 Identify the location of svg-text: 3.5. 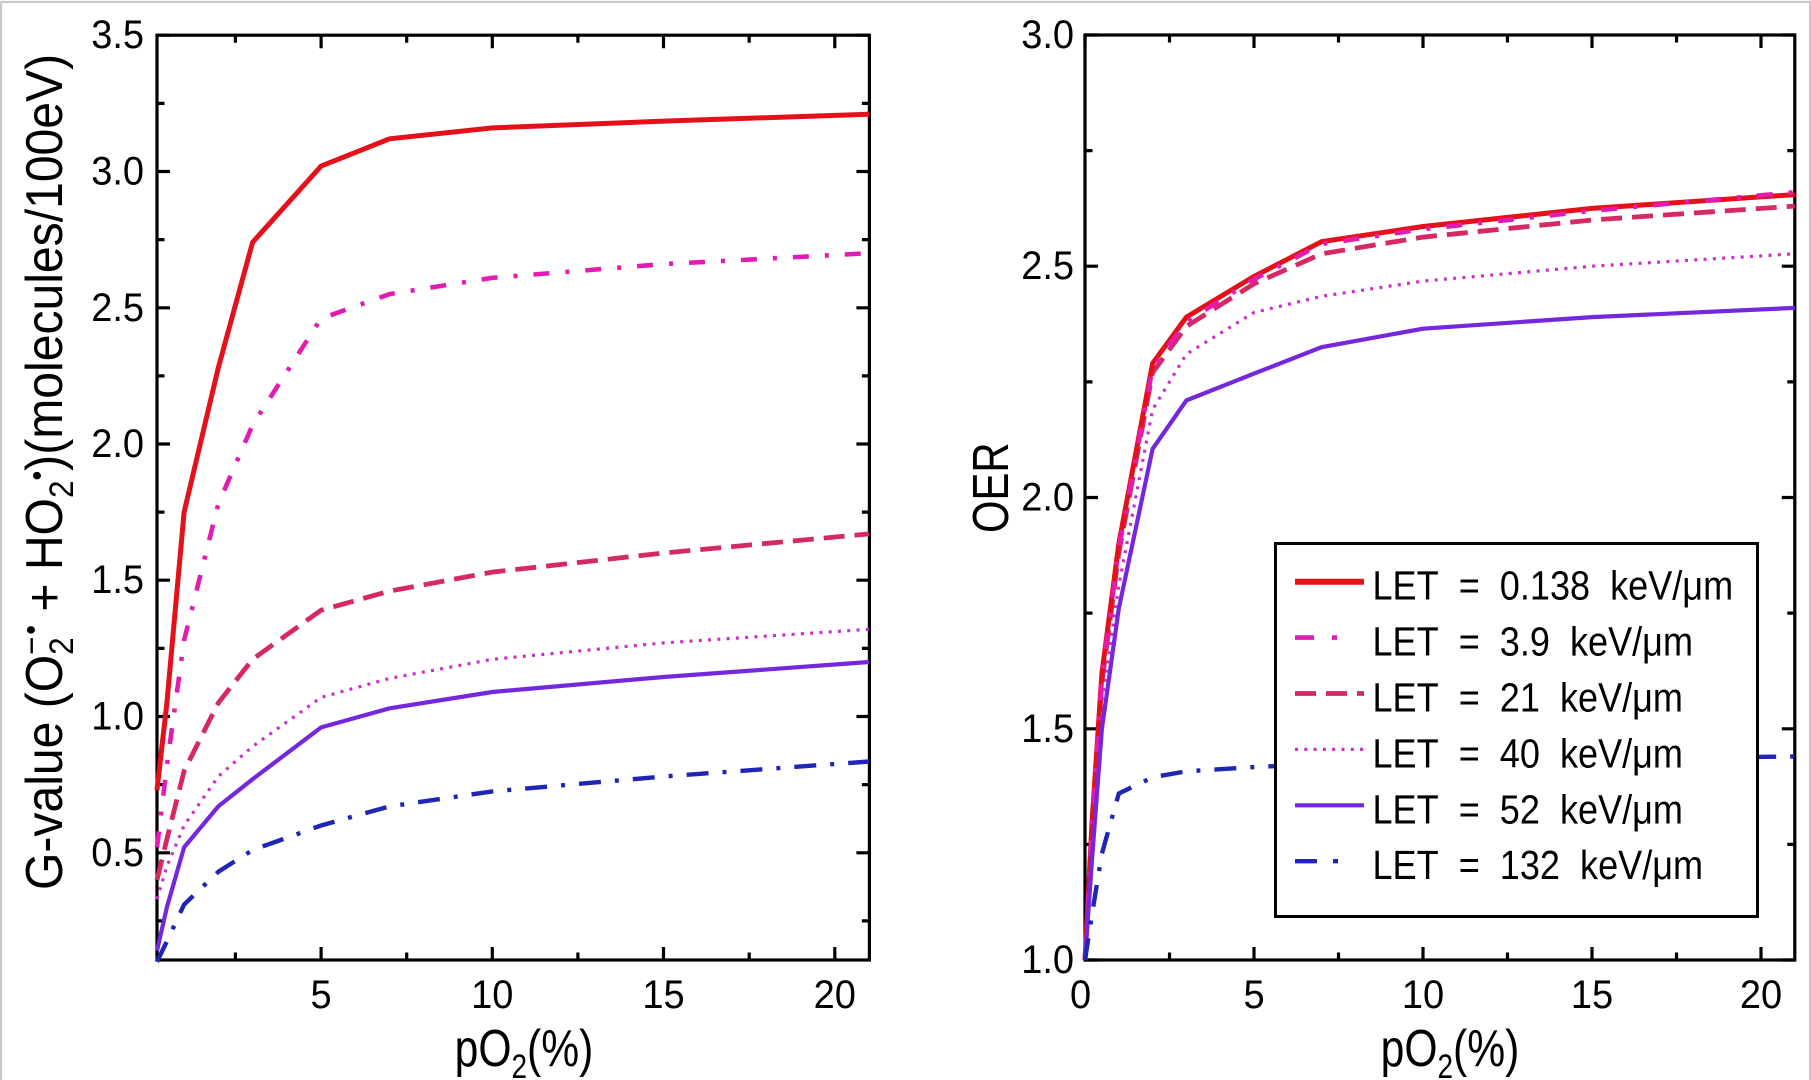
(117, 35).